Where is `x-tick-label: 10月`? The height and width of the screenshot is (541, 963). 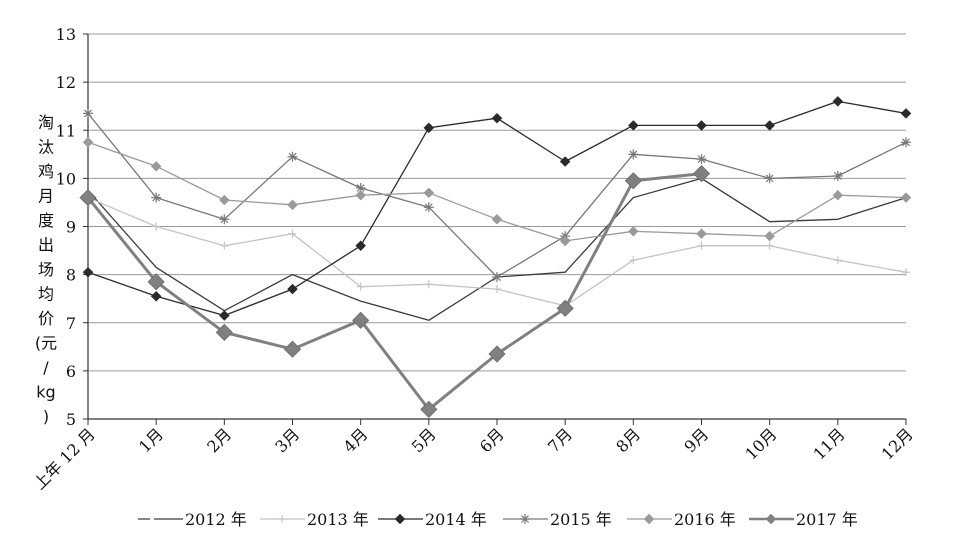
x-tick-label: 10月 is located at coordinates (760, 443).